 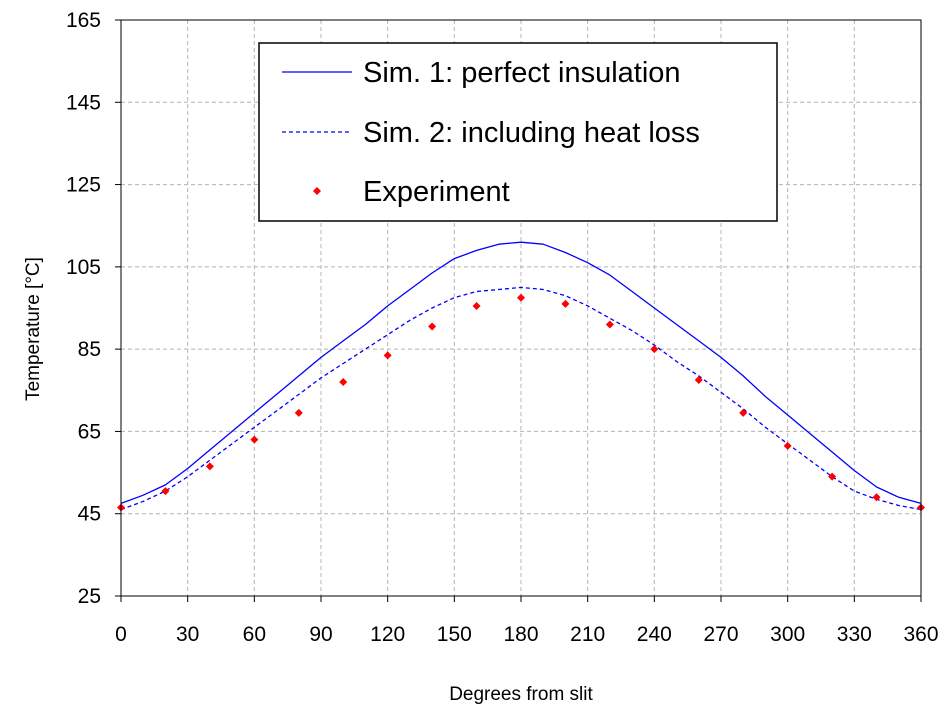 What do you see at coordinates (89, 431) in the screenshot?
I see `y-tick-label: 65` at bounding box center [89, 431].